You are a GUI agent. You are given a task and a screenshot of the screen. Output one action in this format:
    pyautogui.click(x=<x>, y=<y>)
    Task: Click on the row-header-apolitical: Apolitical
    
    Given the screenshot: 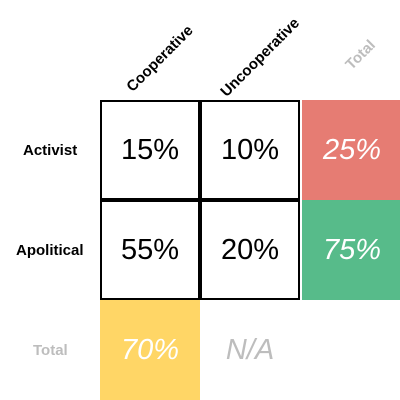 What is the action you would take?
    pyautogui.click(x=50, y=250)
    